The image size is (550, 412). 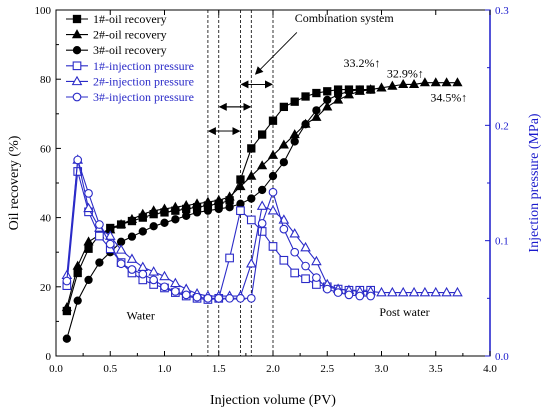 What do you see at coordinates (143, 66) in the screenshot?
I see `legend-label: 1#-injection pressure` at bounding box center [143, 66].